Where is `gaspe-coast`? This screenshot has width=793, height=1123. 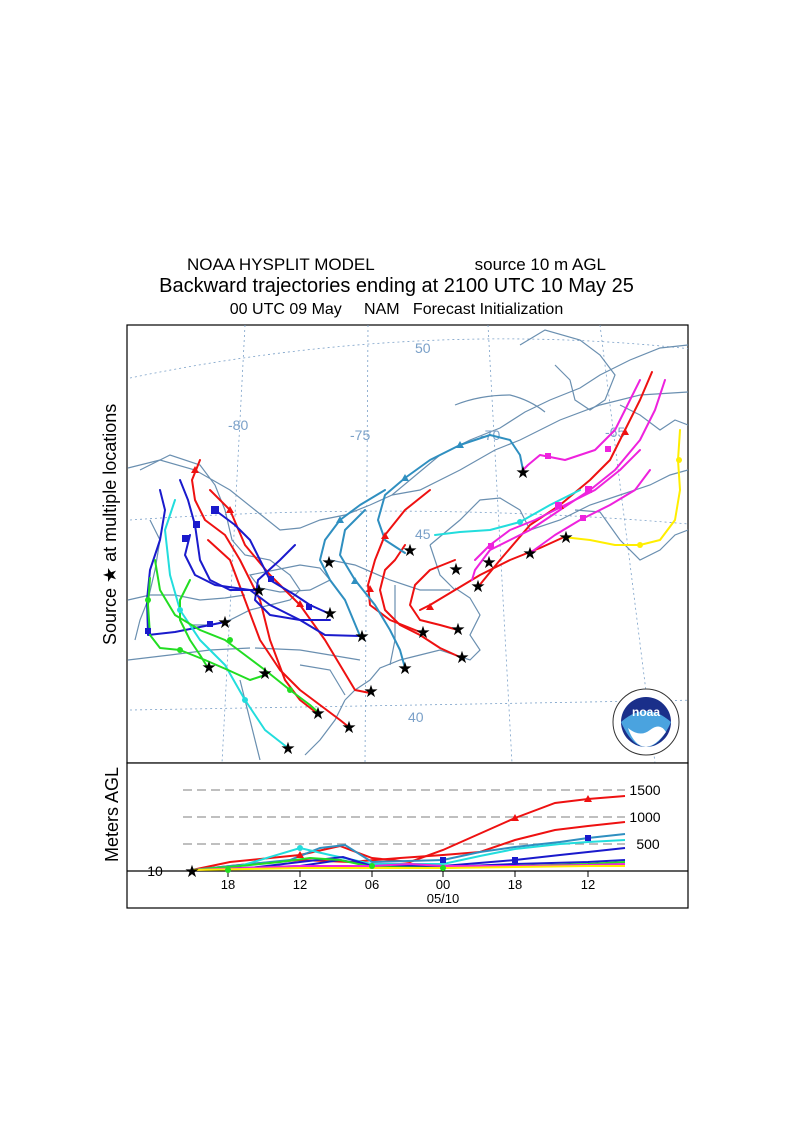 gaspe-coast is located at coordinates (567, 370).